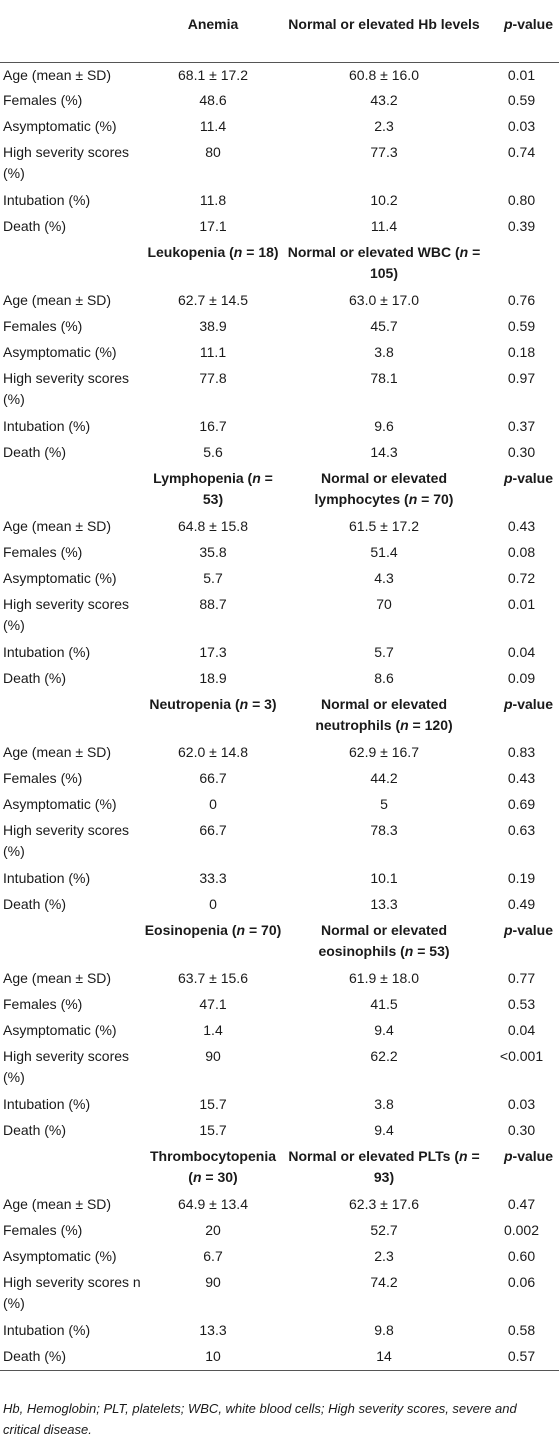 The height and width of the screenshot is (1443, 559). I want to click on p-value-cell: 0.03, so click(521, 126).